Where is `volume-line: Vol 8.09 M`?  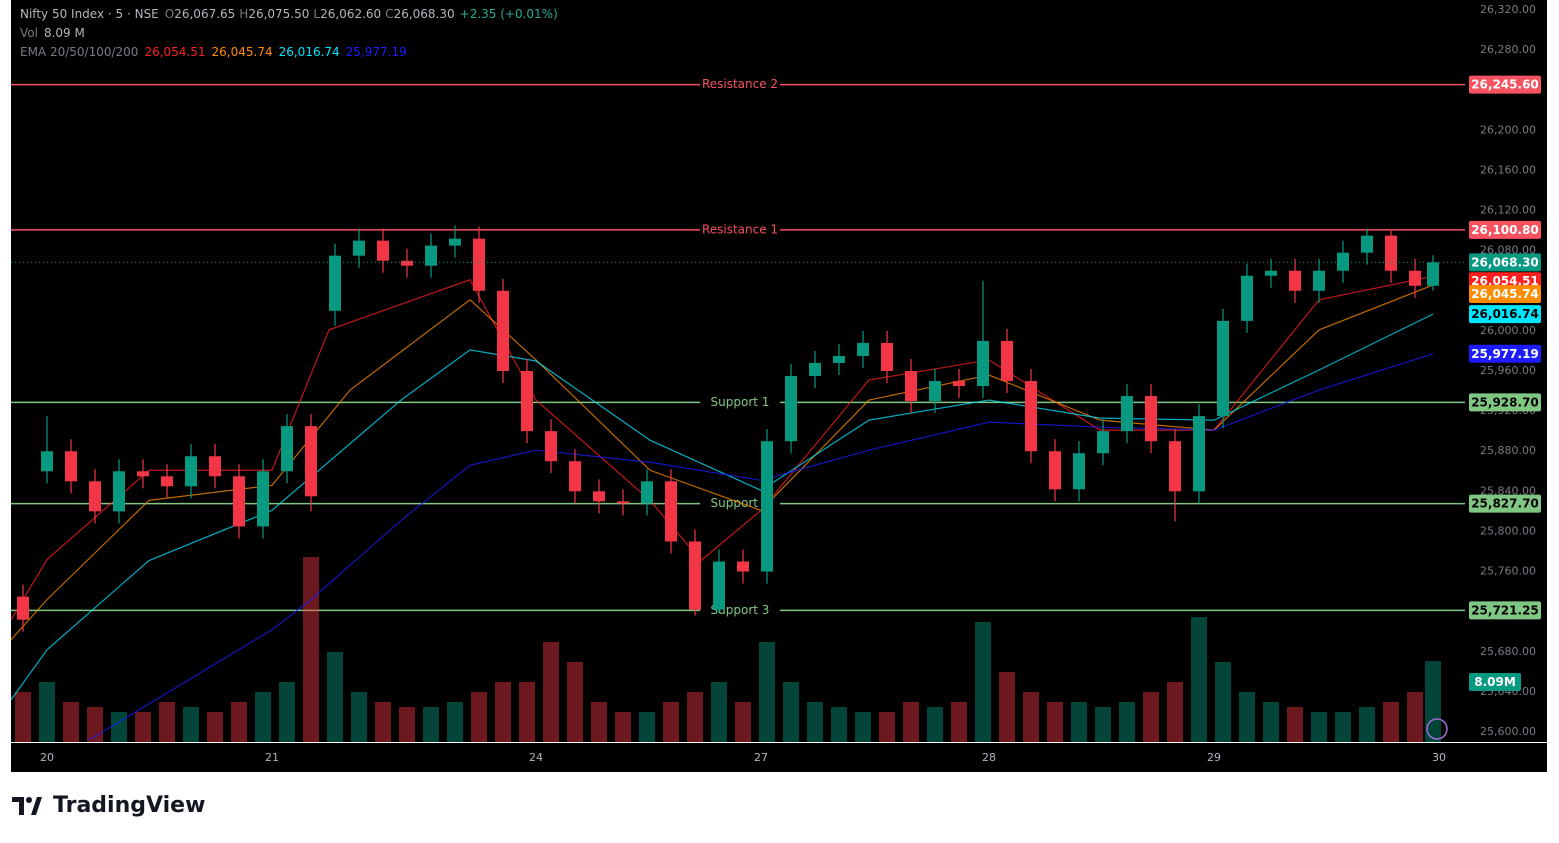 volume-line: Vol 8.09 M is located at coordinates (52, 33).